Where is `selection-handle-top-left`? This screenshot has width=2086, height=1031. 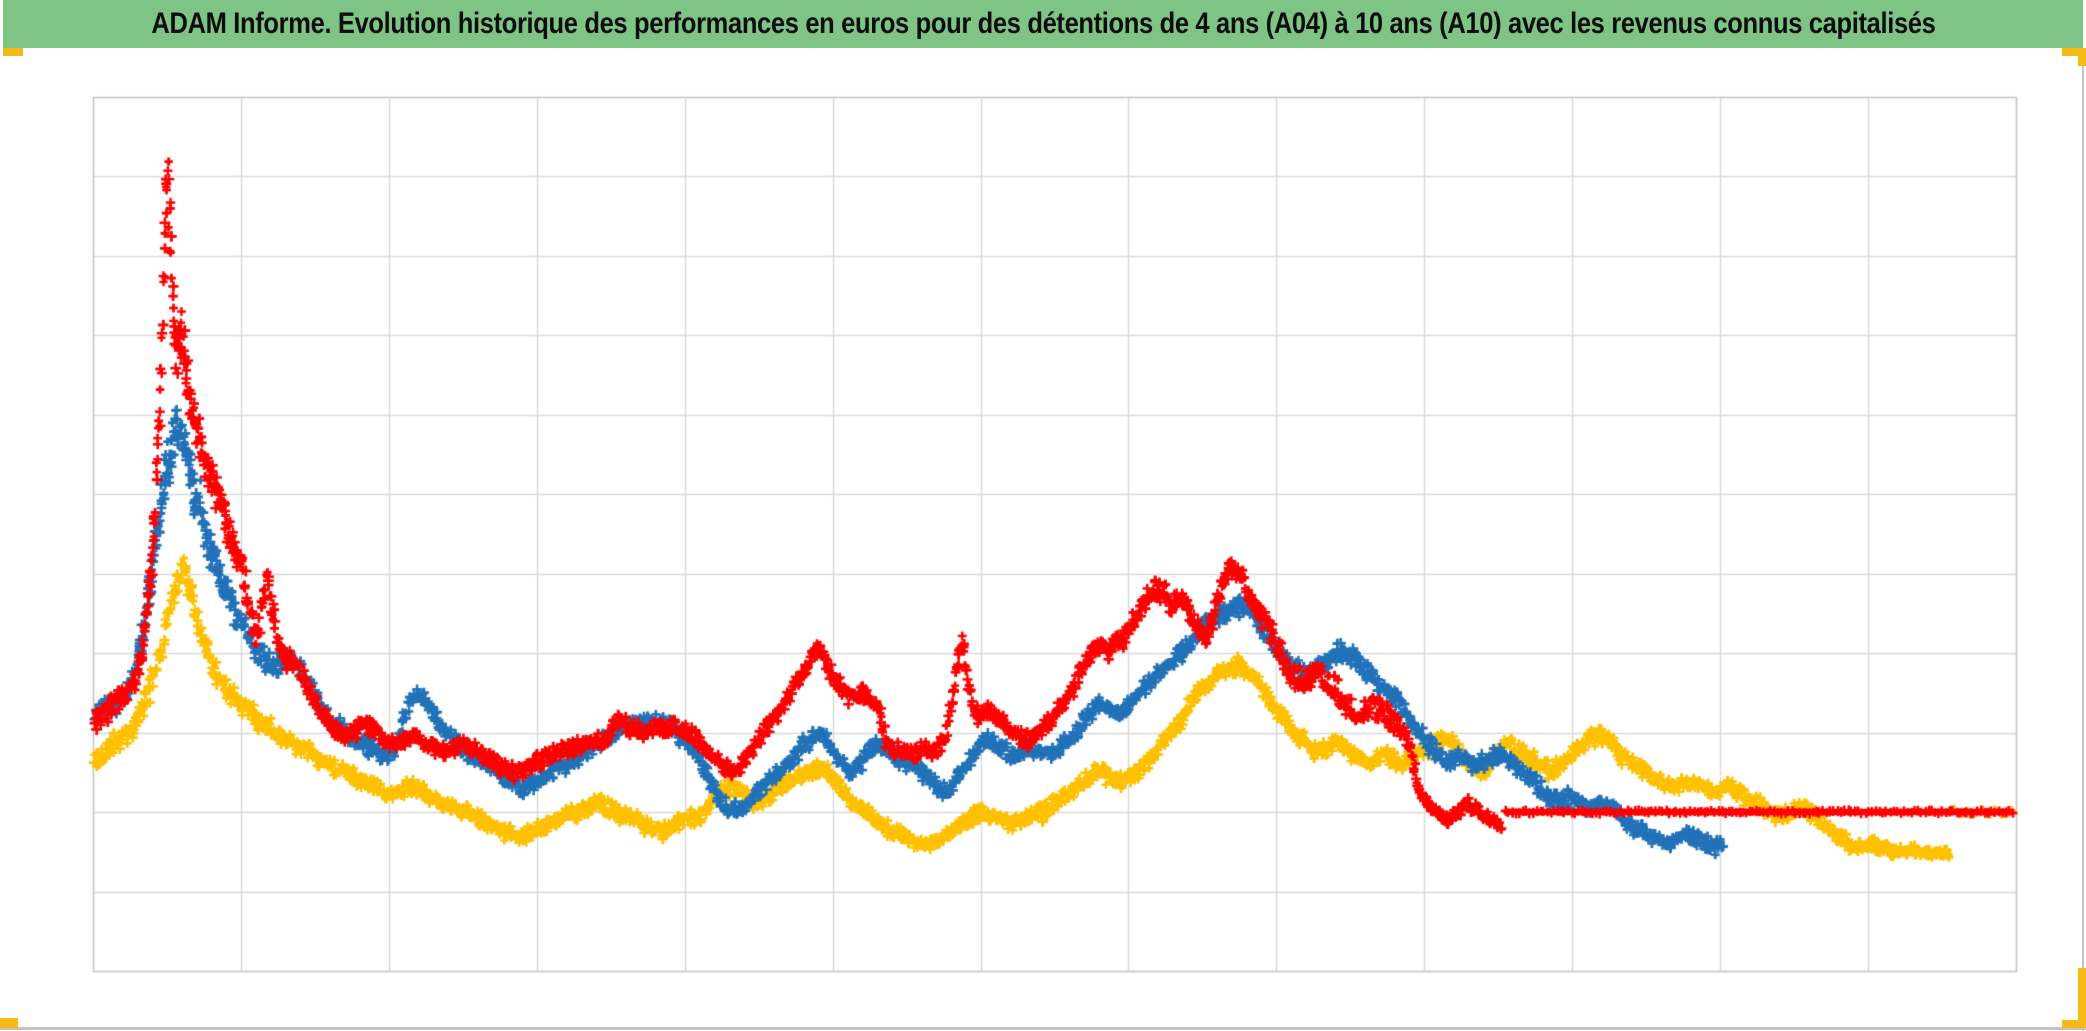
selection-handle-top-left is located at coordinates (13, 52).